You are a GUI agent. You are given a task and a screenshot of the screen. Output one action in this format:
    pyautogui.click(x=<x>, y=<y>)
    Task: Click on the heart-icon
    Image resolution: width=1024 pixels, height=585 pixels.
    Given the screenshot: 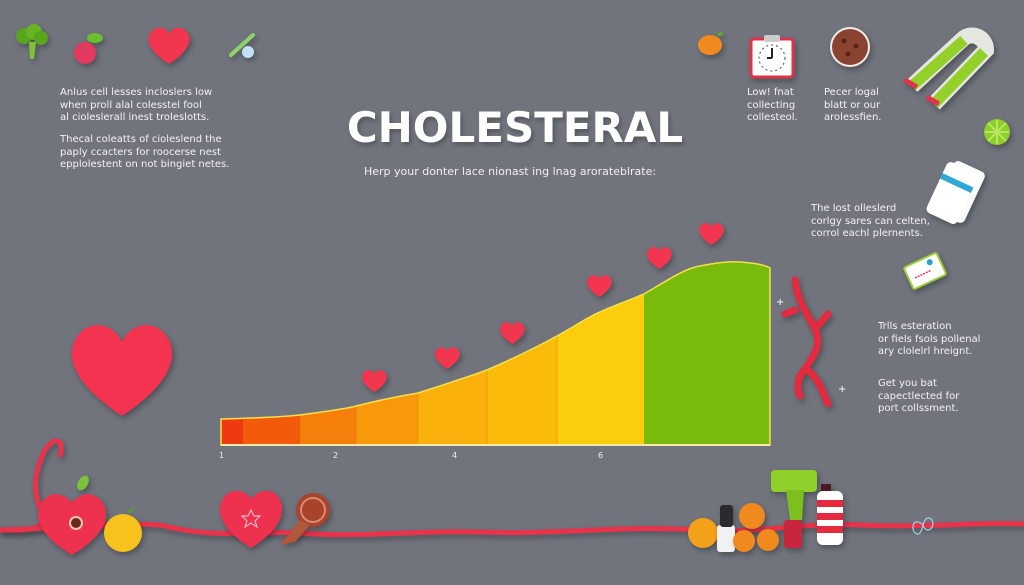 What is the action you would take?
    pyautogui.click(x=169, y=45)
    